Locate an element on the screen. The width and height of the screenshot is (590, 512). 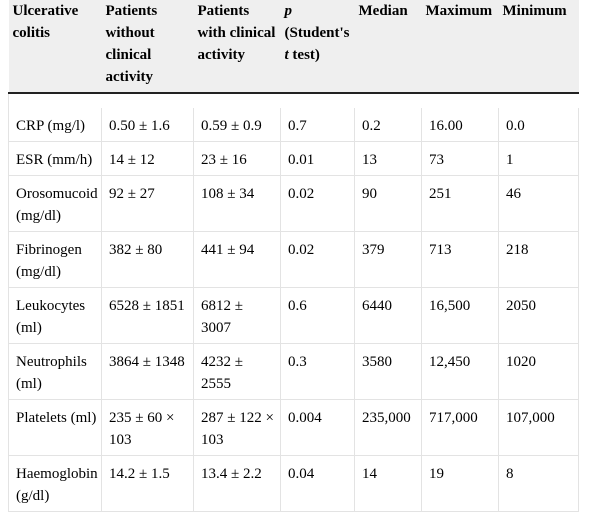
cell-median: 379 is located at coordinates (388, 259).